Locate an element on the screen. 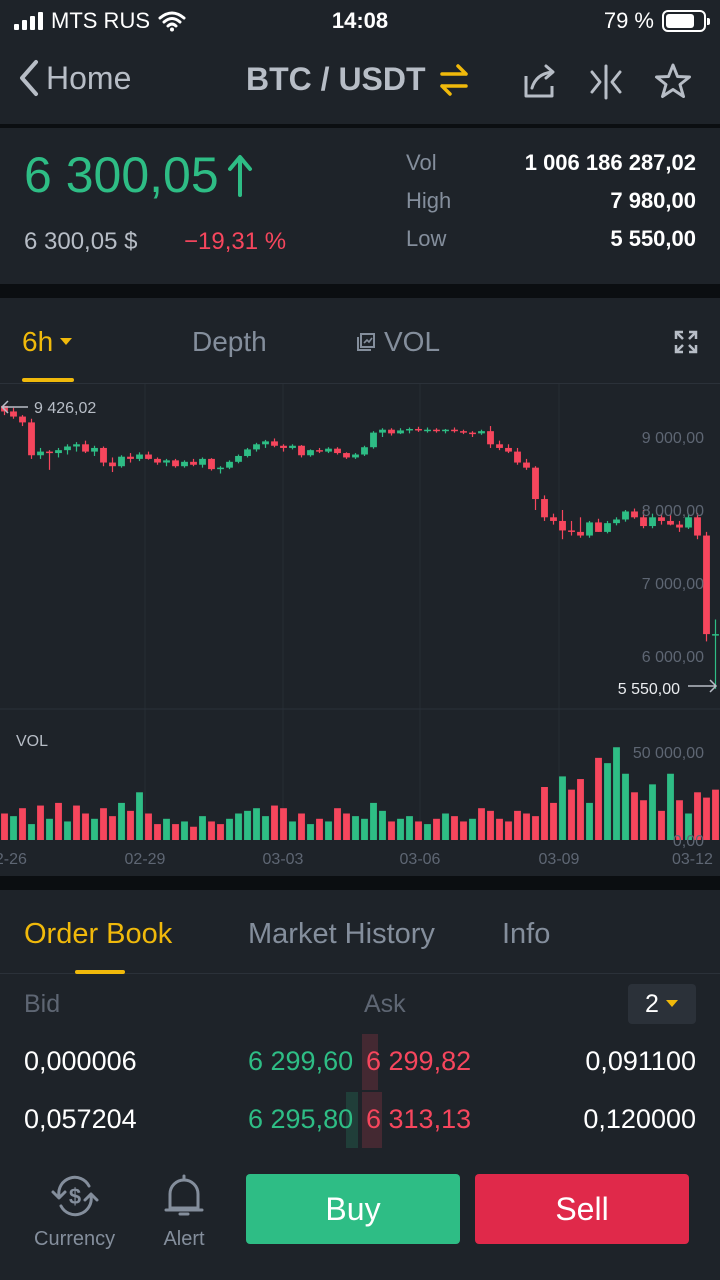 The height and width of the screenshot is (1280, 720). wifi-icon is located at coordinates (172, 21).